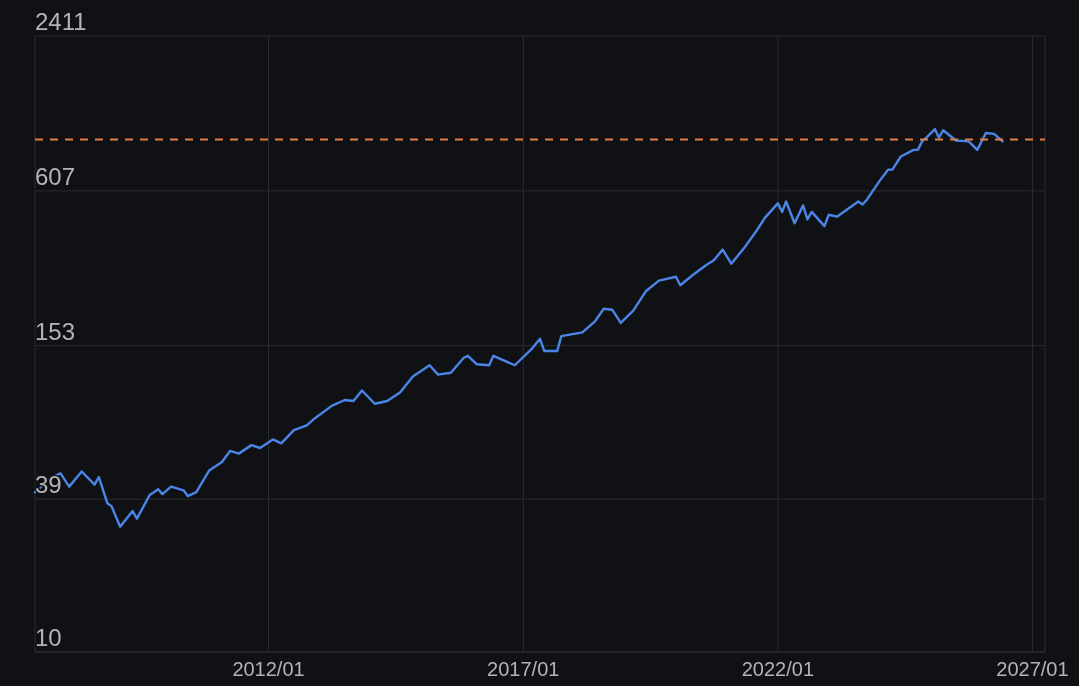 The image size is (1079, 686). Describe the element at coordinates (268, 669) in the screenshot. I see `x-tick-label: 2012/01` at that location.